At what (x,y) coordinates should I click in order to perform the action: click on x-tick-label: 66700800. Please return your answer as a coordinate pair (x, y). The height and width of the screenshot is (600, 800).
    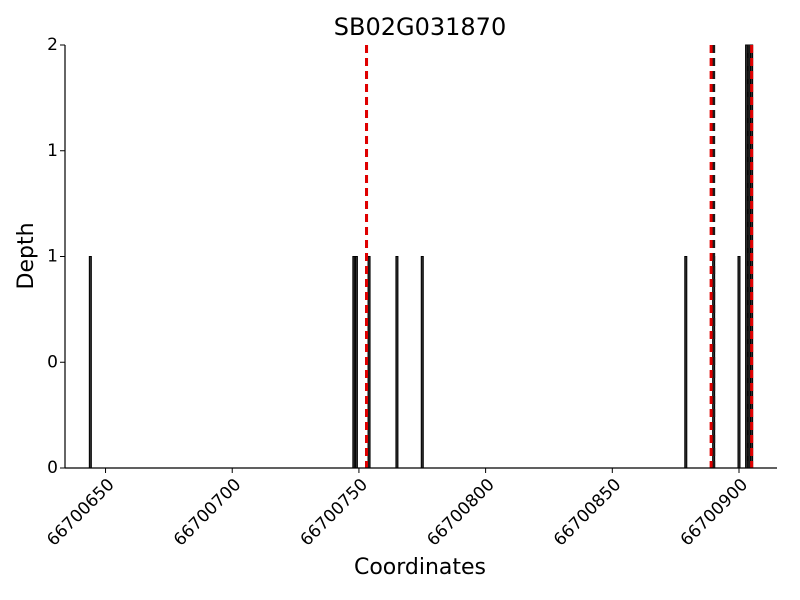
    Looking at the image, I should click on (460, 512).